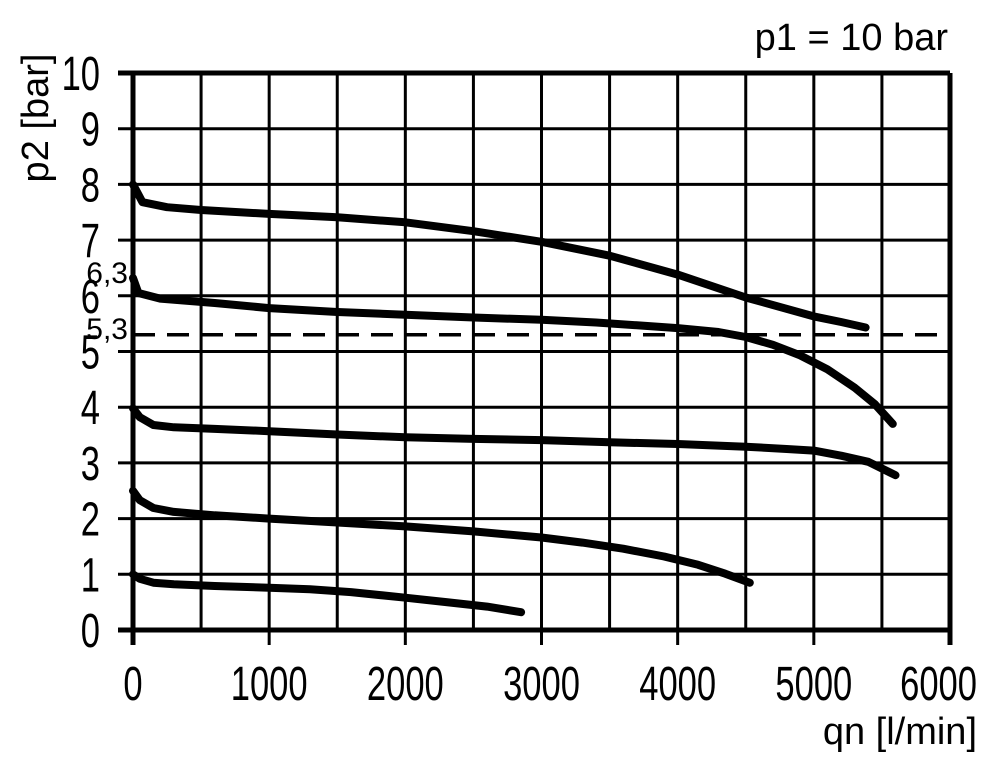 This screenshot has height=764, width=1000. What do you see at coordinates (90, 519) in the screenshot?
I see `y-tick-label: 2` at bounding box center [90, 519].